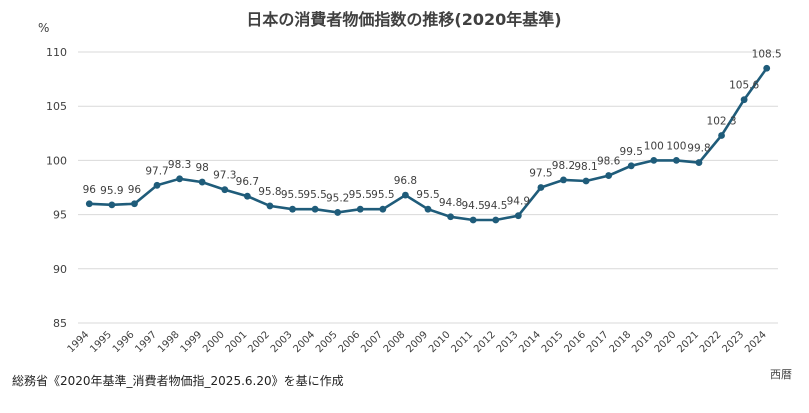  What do you see at coordinates (485, 342) in the screenshot?
I see `x-tick-label: 2012` at bounding box center [485, 342].